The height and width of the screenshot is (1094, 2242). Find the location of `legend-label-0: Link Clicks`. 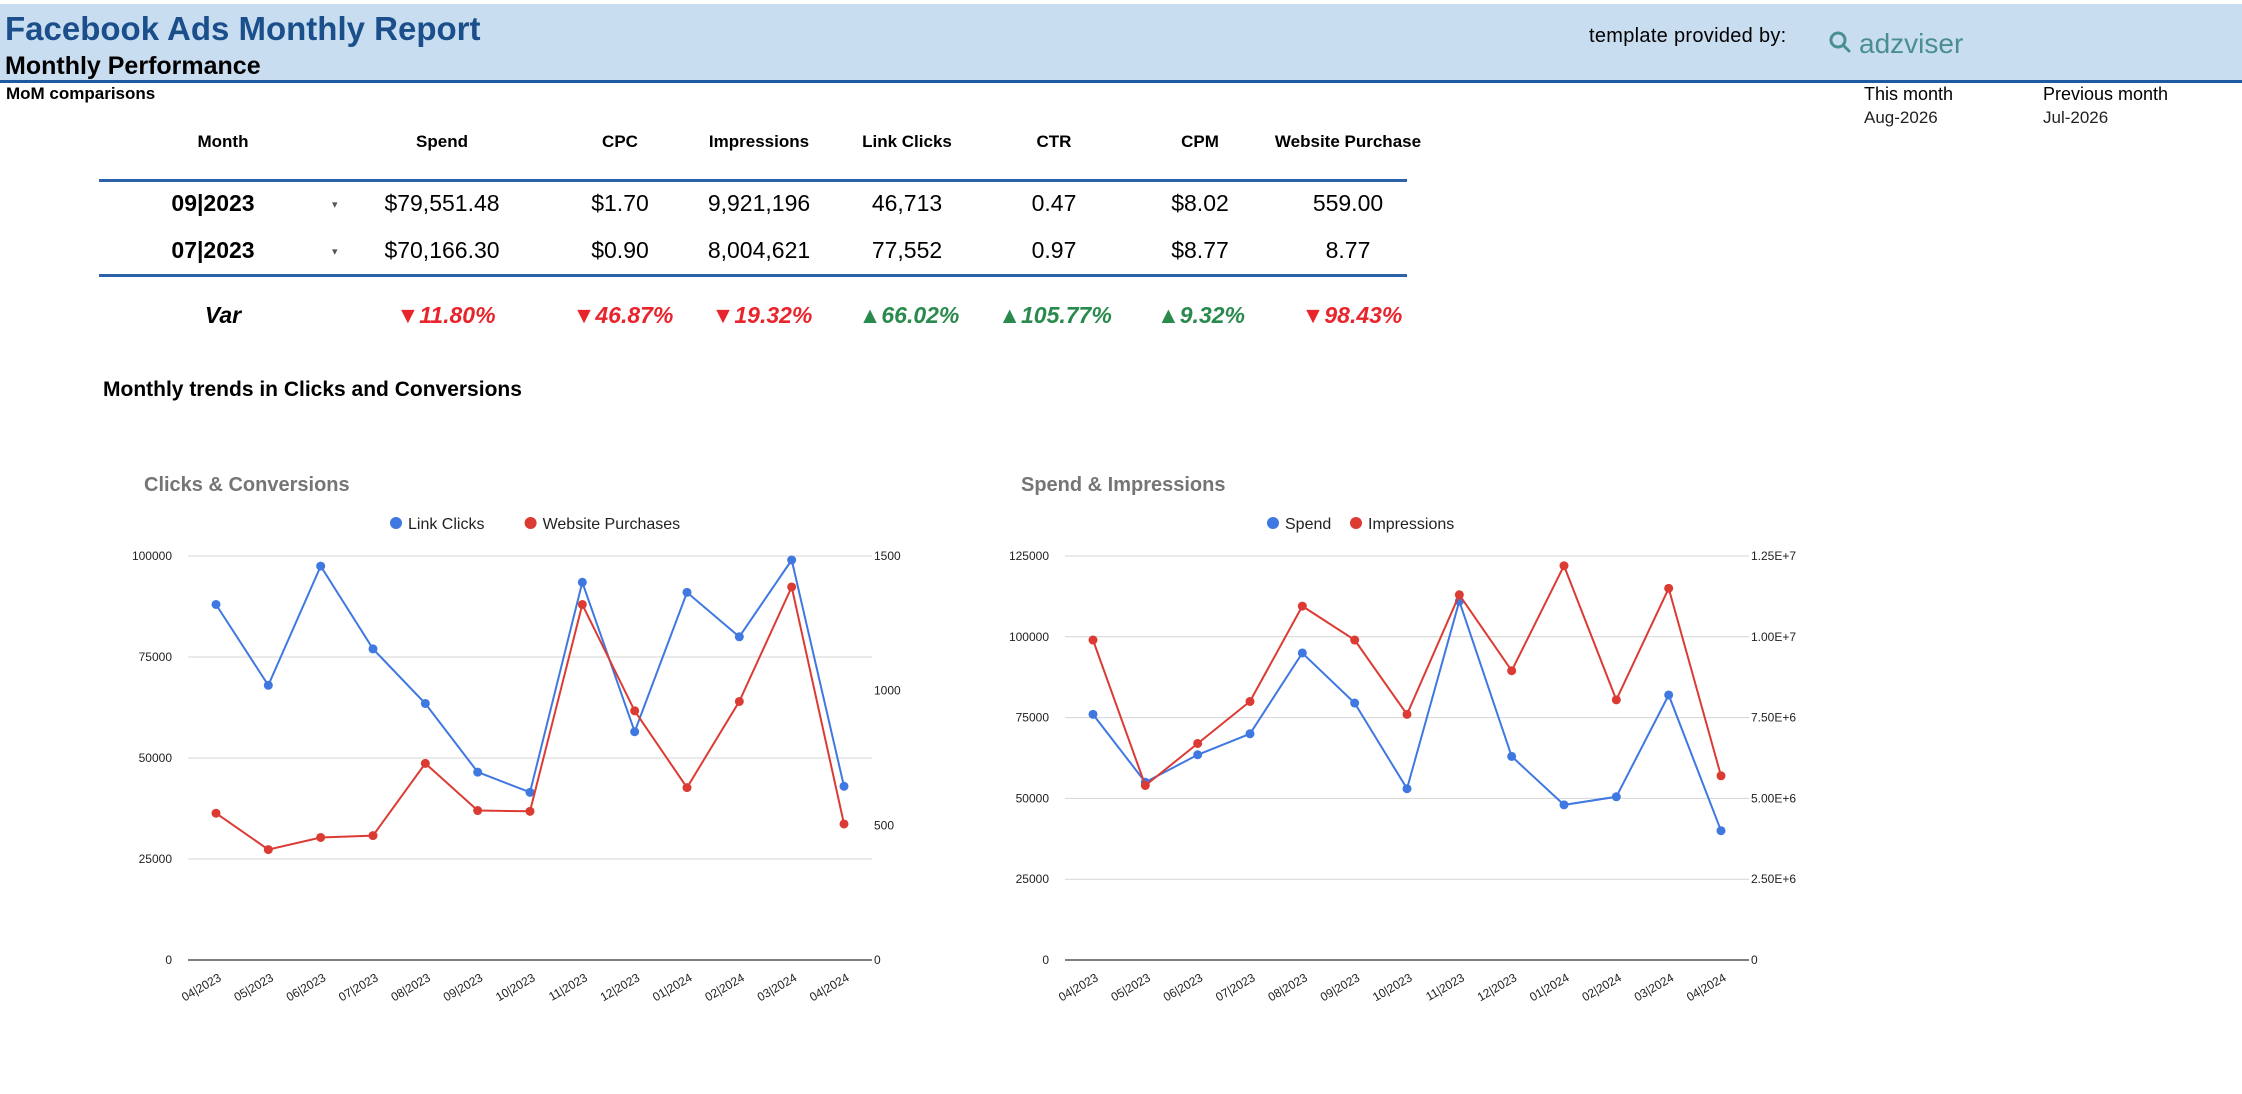

legend-label-0: Link Clicks is located at coordinates (446, 524).